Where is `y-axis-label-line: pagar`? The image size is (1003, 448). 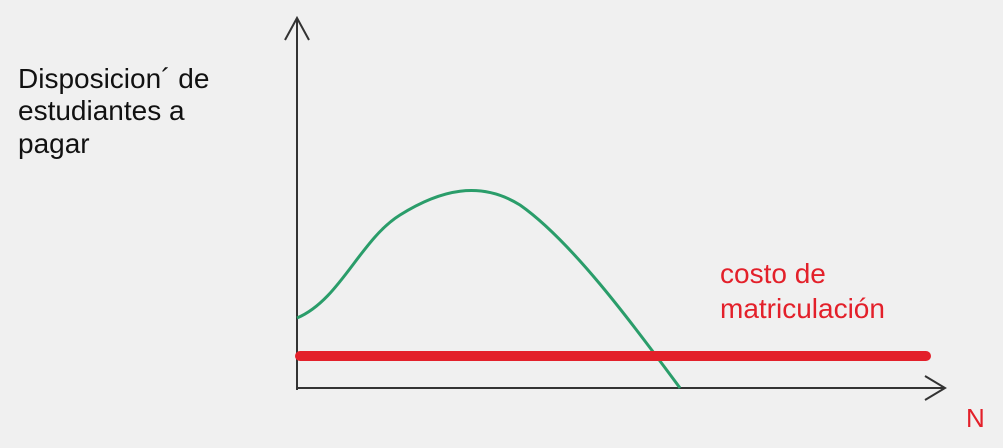
y-axis-label-line: pagar is located at coordinates (54, 143).